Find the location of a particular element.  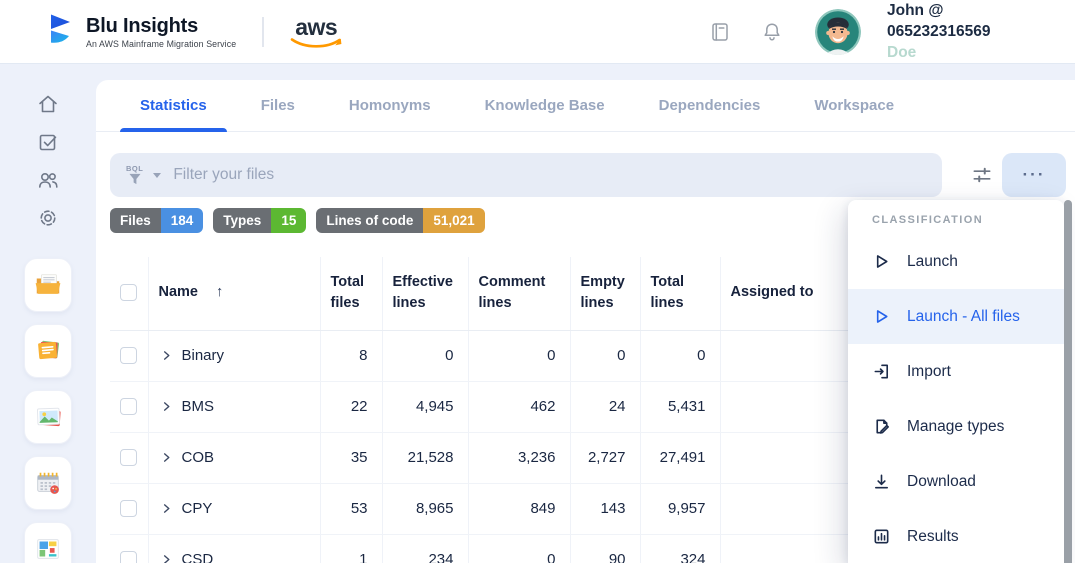

scrollbar is located at coordinates (1068, 381).